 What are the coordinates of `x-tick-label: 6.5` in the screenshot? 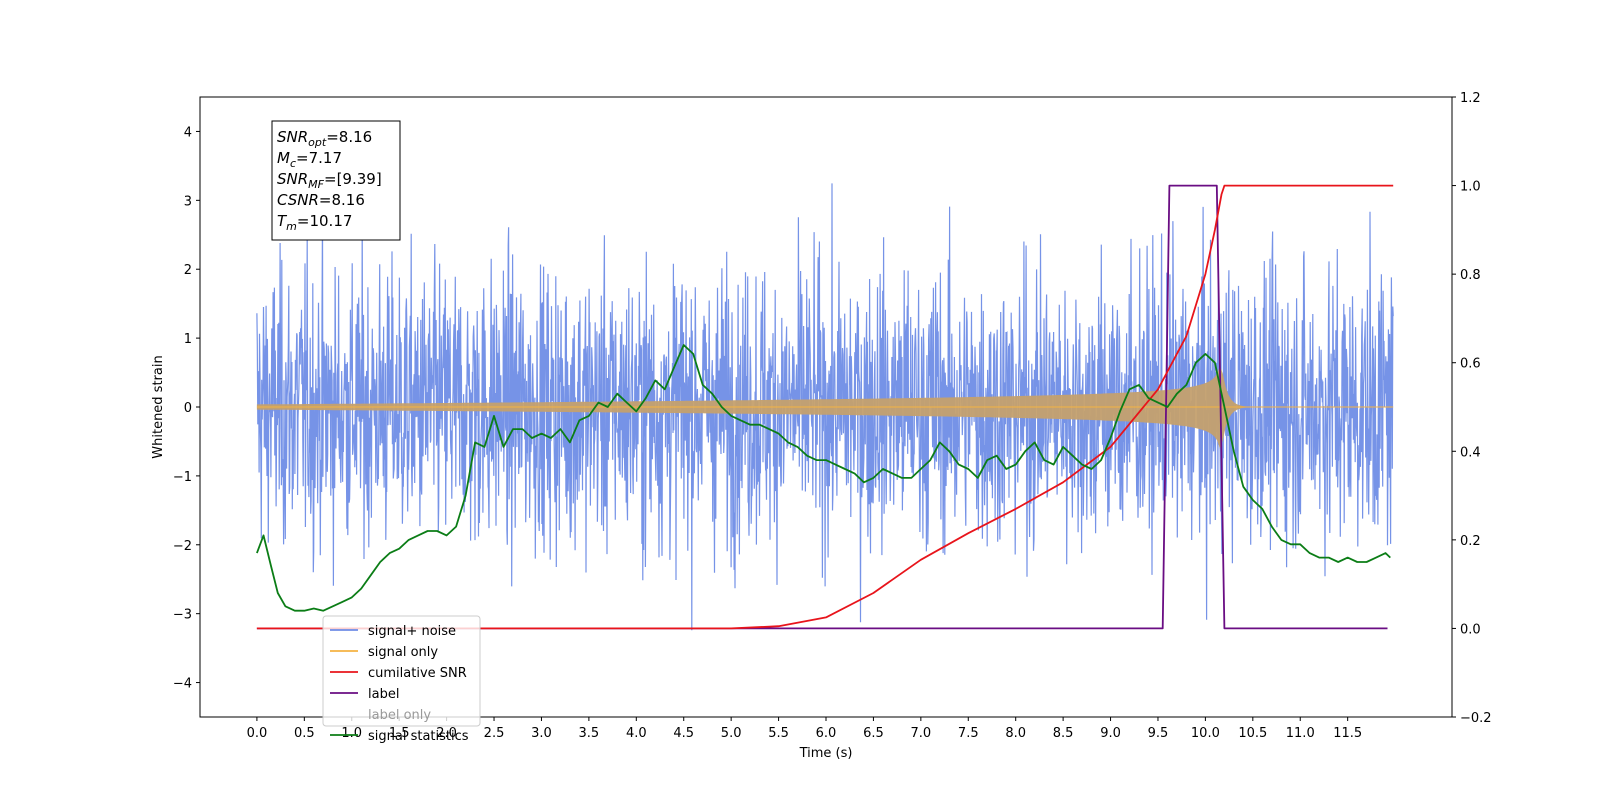 It's located at (873, 733).